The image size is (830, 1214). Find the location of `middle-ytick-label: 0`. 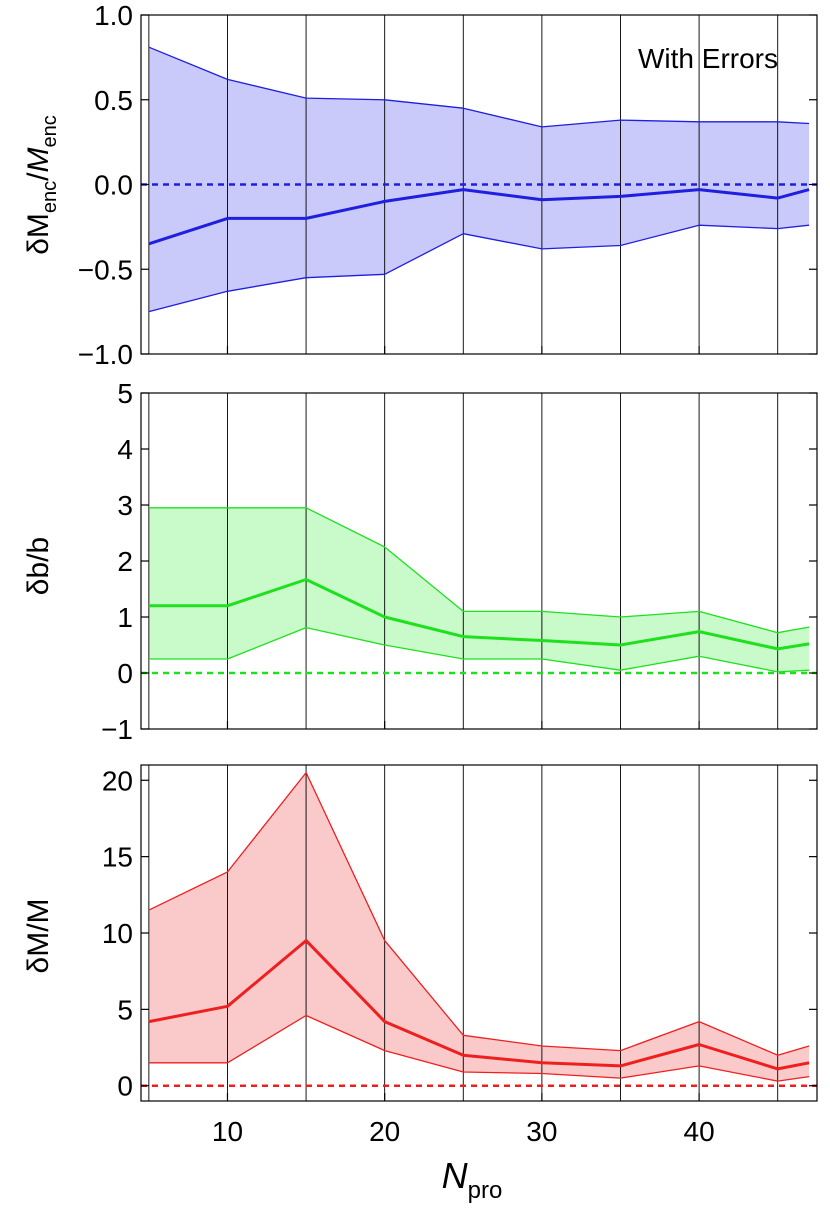

middle-ytick-label: 0 is located at coordinates (125, 673).